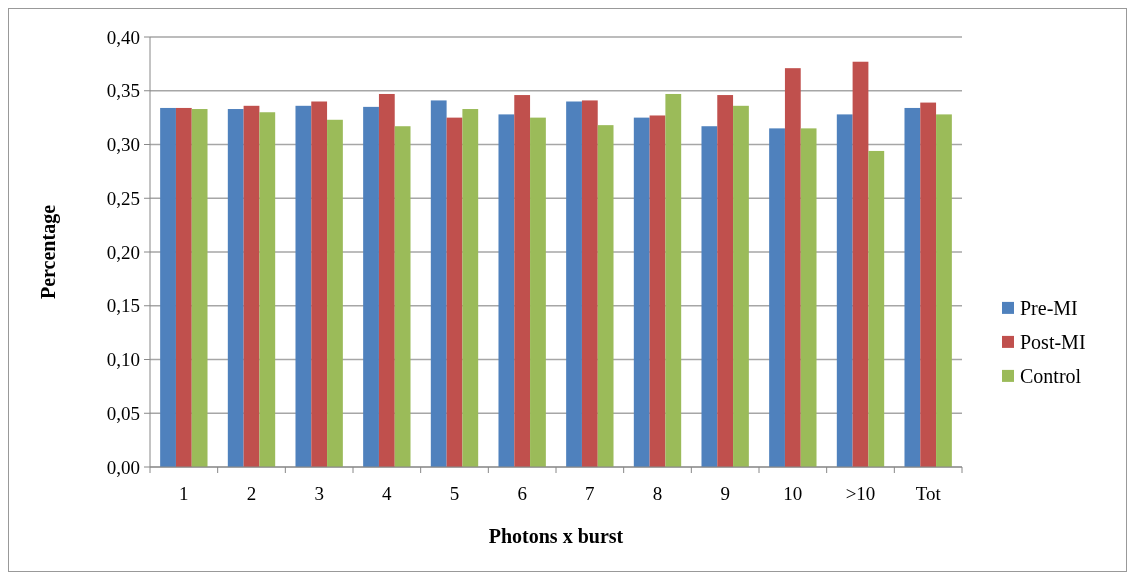  I want to click on y-tick-label: 0,20, so click(123, 252).